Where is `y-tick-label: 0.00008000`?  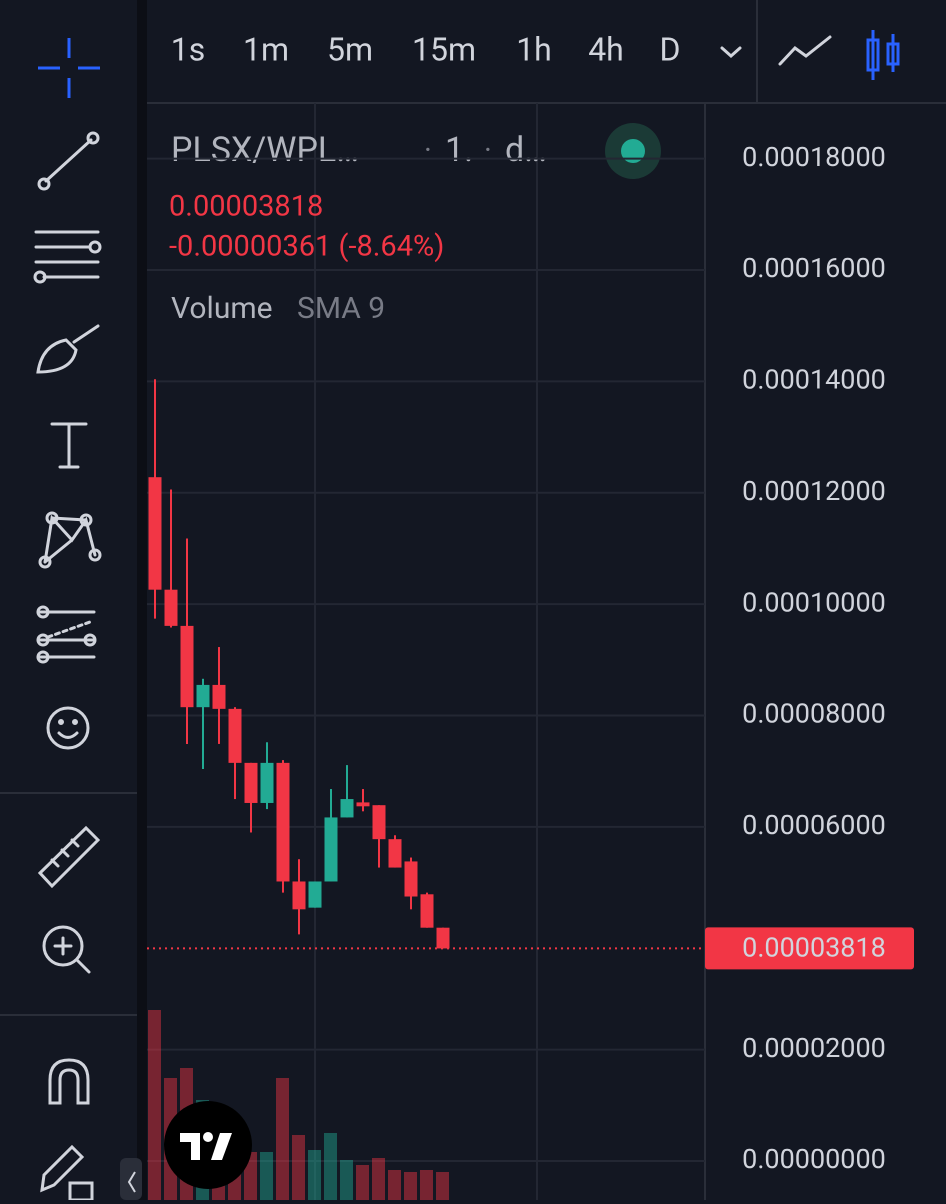
y-tick-label: 0.00008000 is located at coordinates (814, 714).